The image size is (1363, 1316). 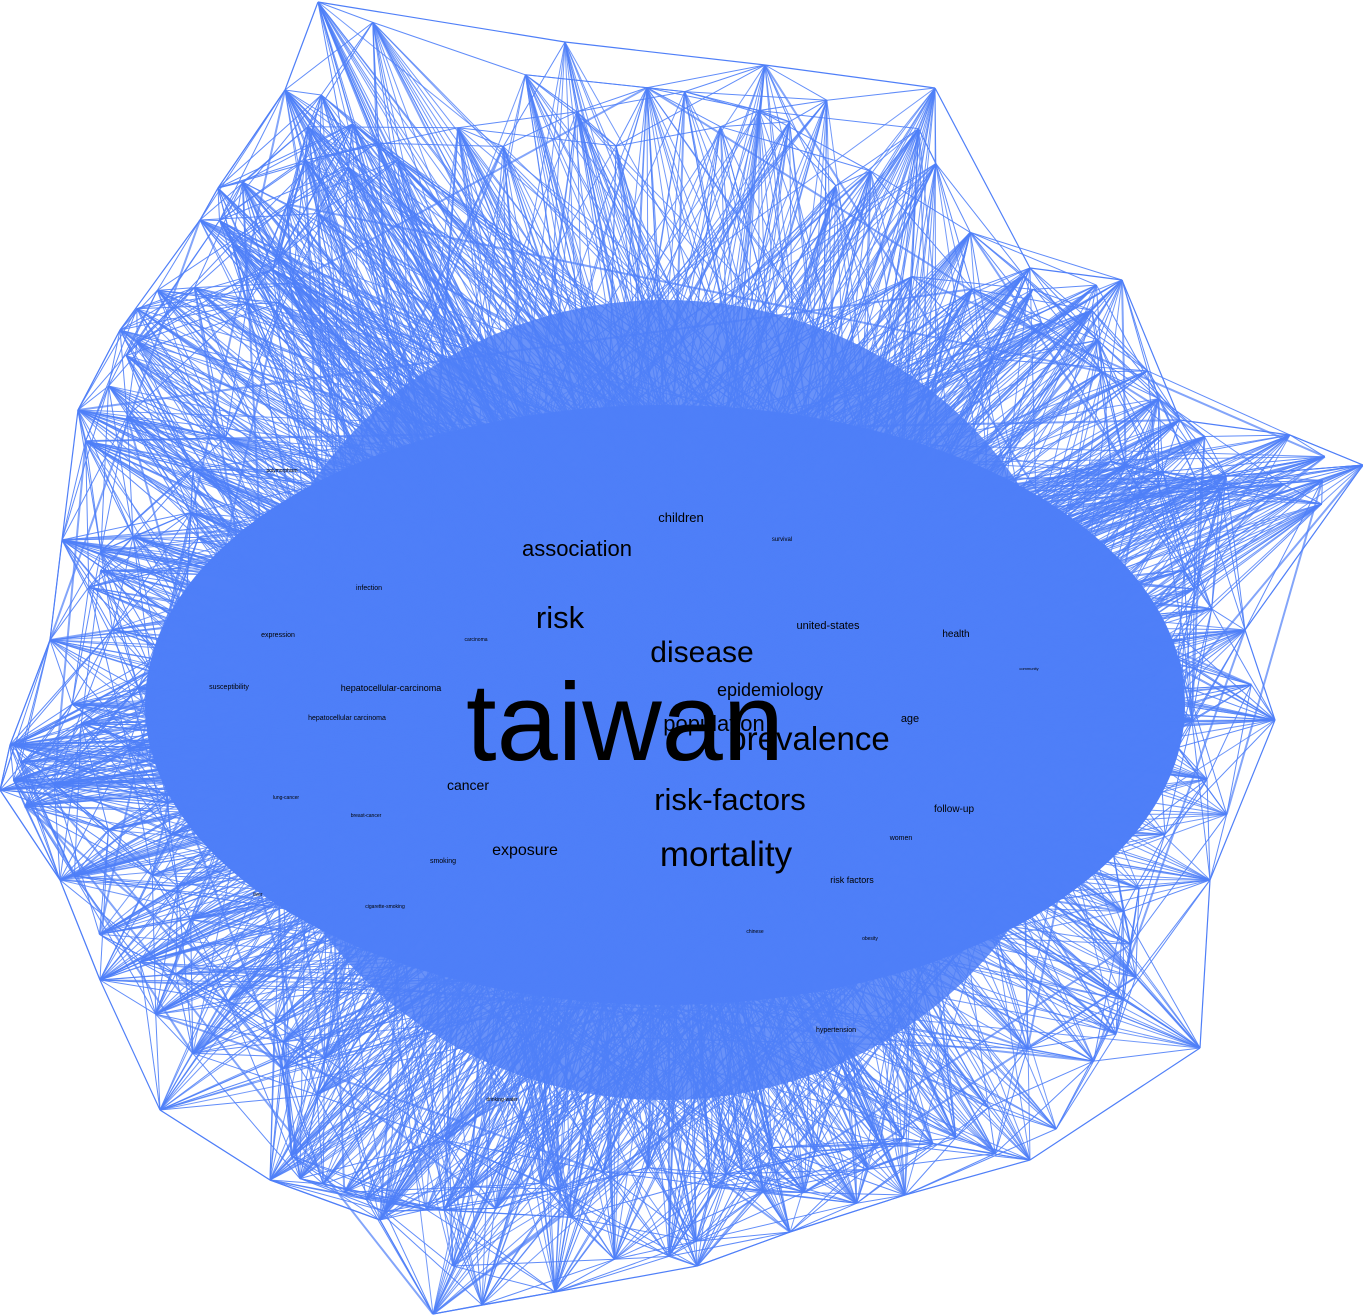 I want to click on keyword-cigarette-smoking: cigarette-smoking, so click(x=385, y=907).